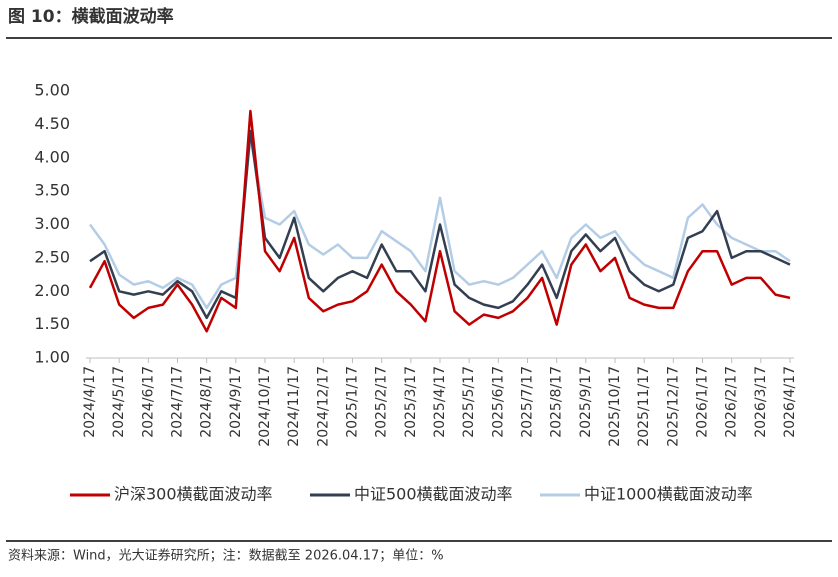 The height and width of the screenshot is (577, 838). What do you see at coordinates (615, 406) in the screenshot?
I see `x-tick-label: 2025/10/17` at bounding box center [615, 406].